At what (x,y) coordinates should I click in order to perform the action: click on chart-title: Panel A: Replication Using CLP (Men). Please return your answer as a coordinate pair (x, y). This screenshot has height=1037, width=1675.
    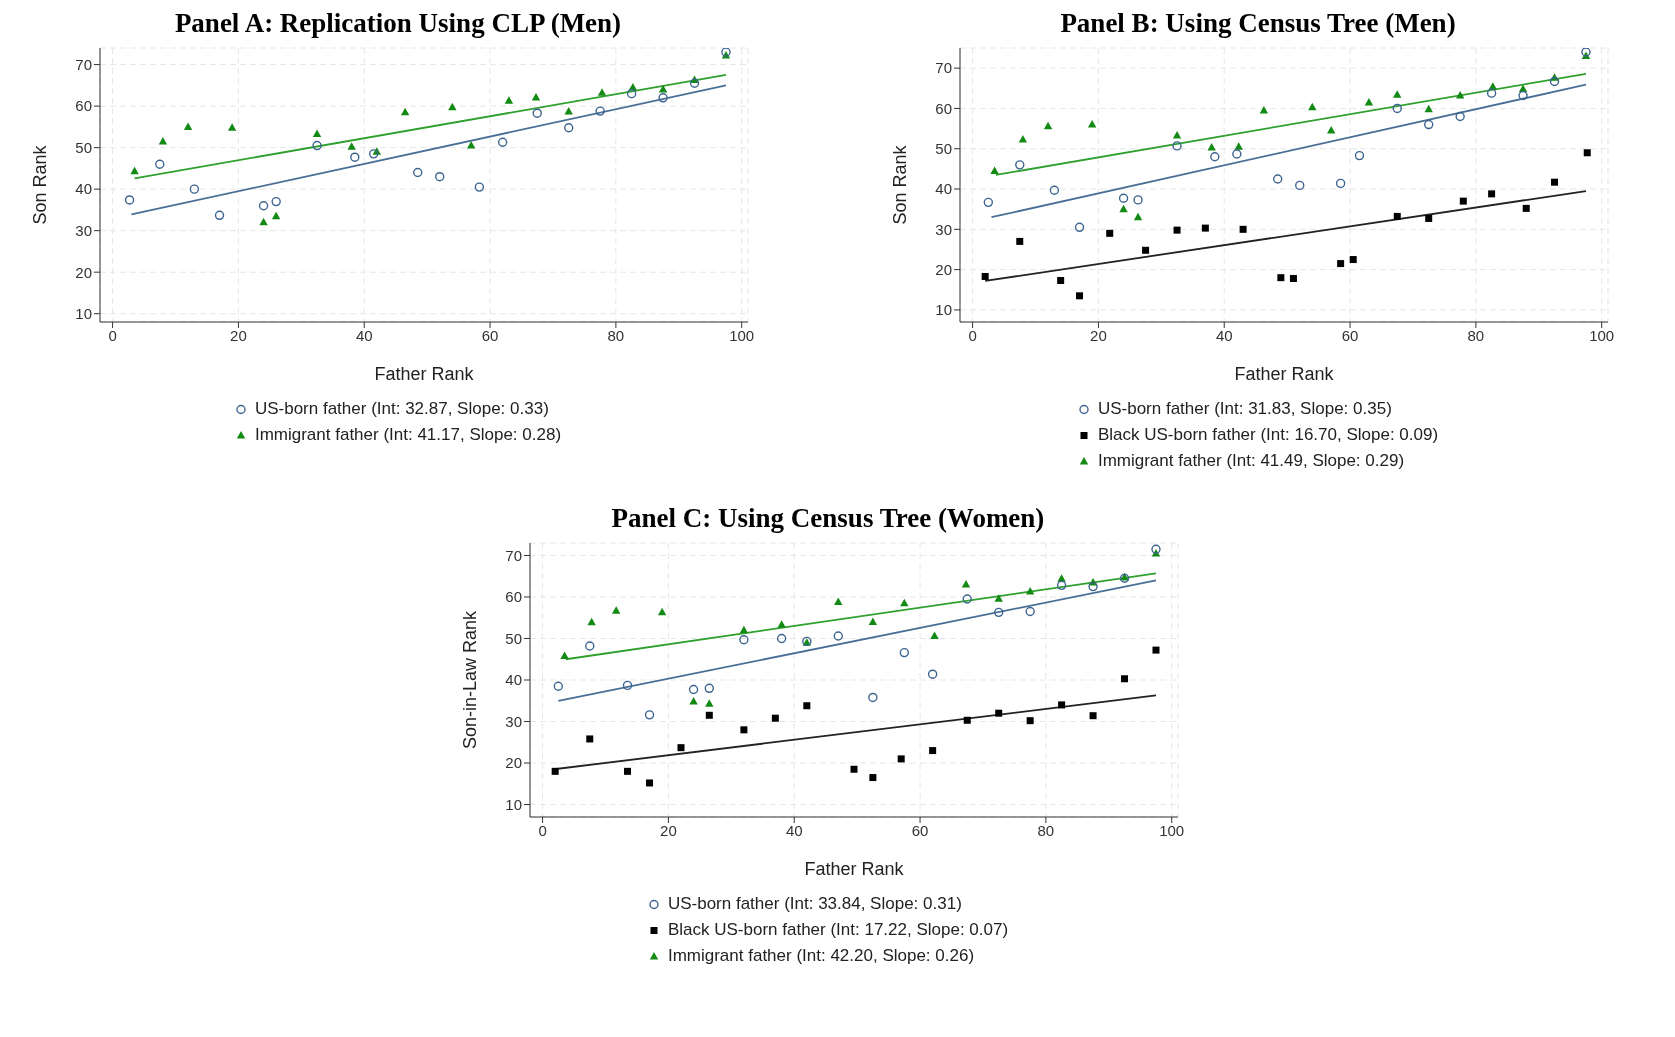
    Looking at the image, I should click on (398, 24).